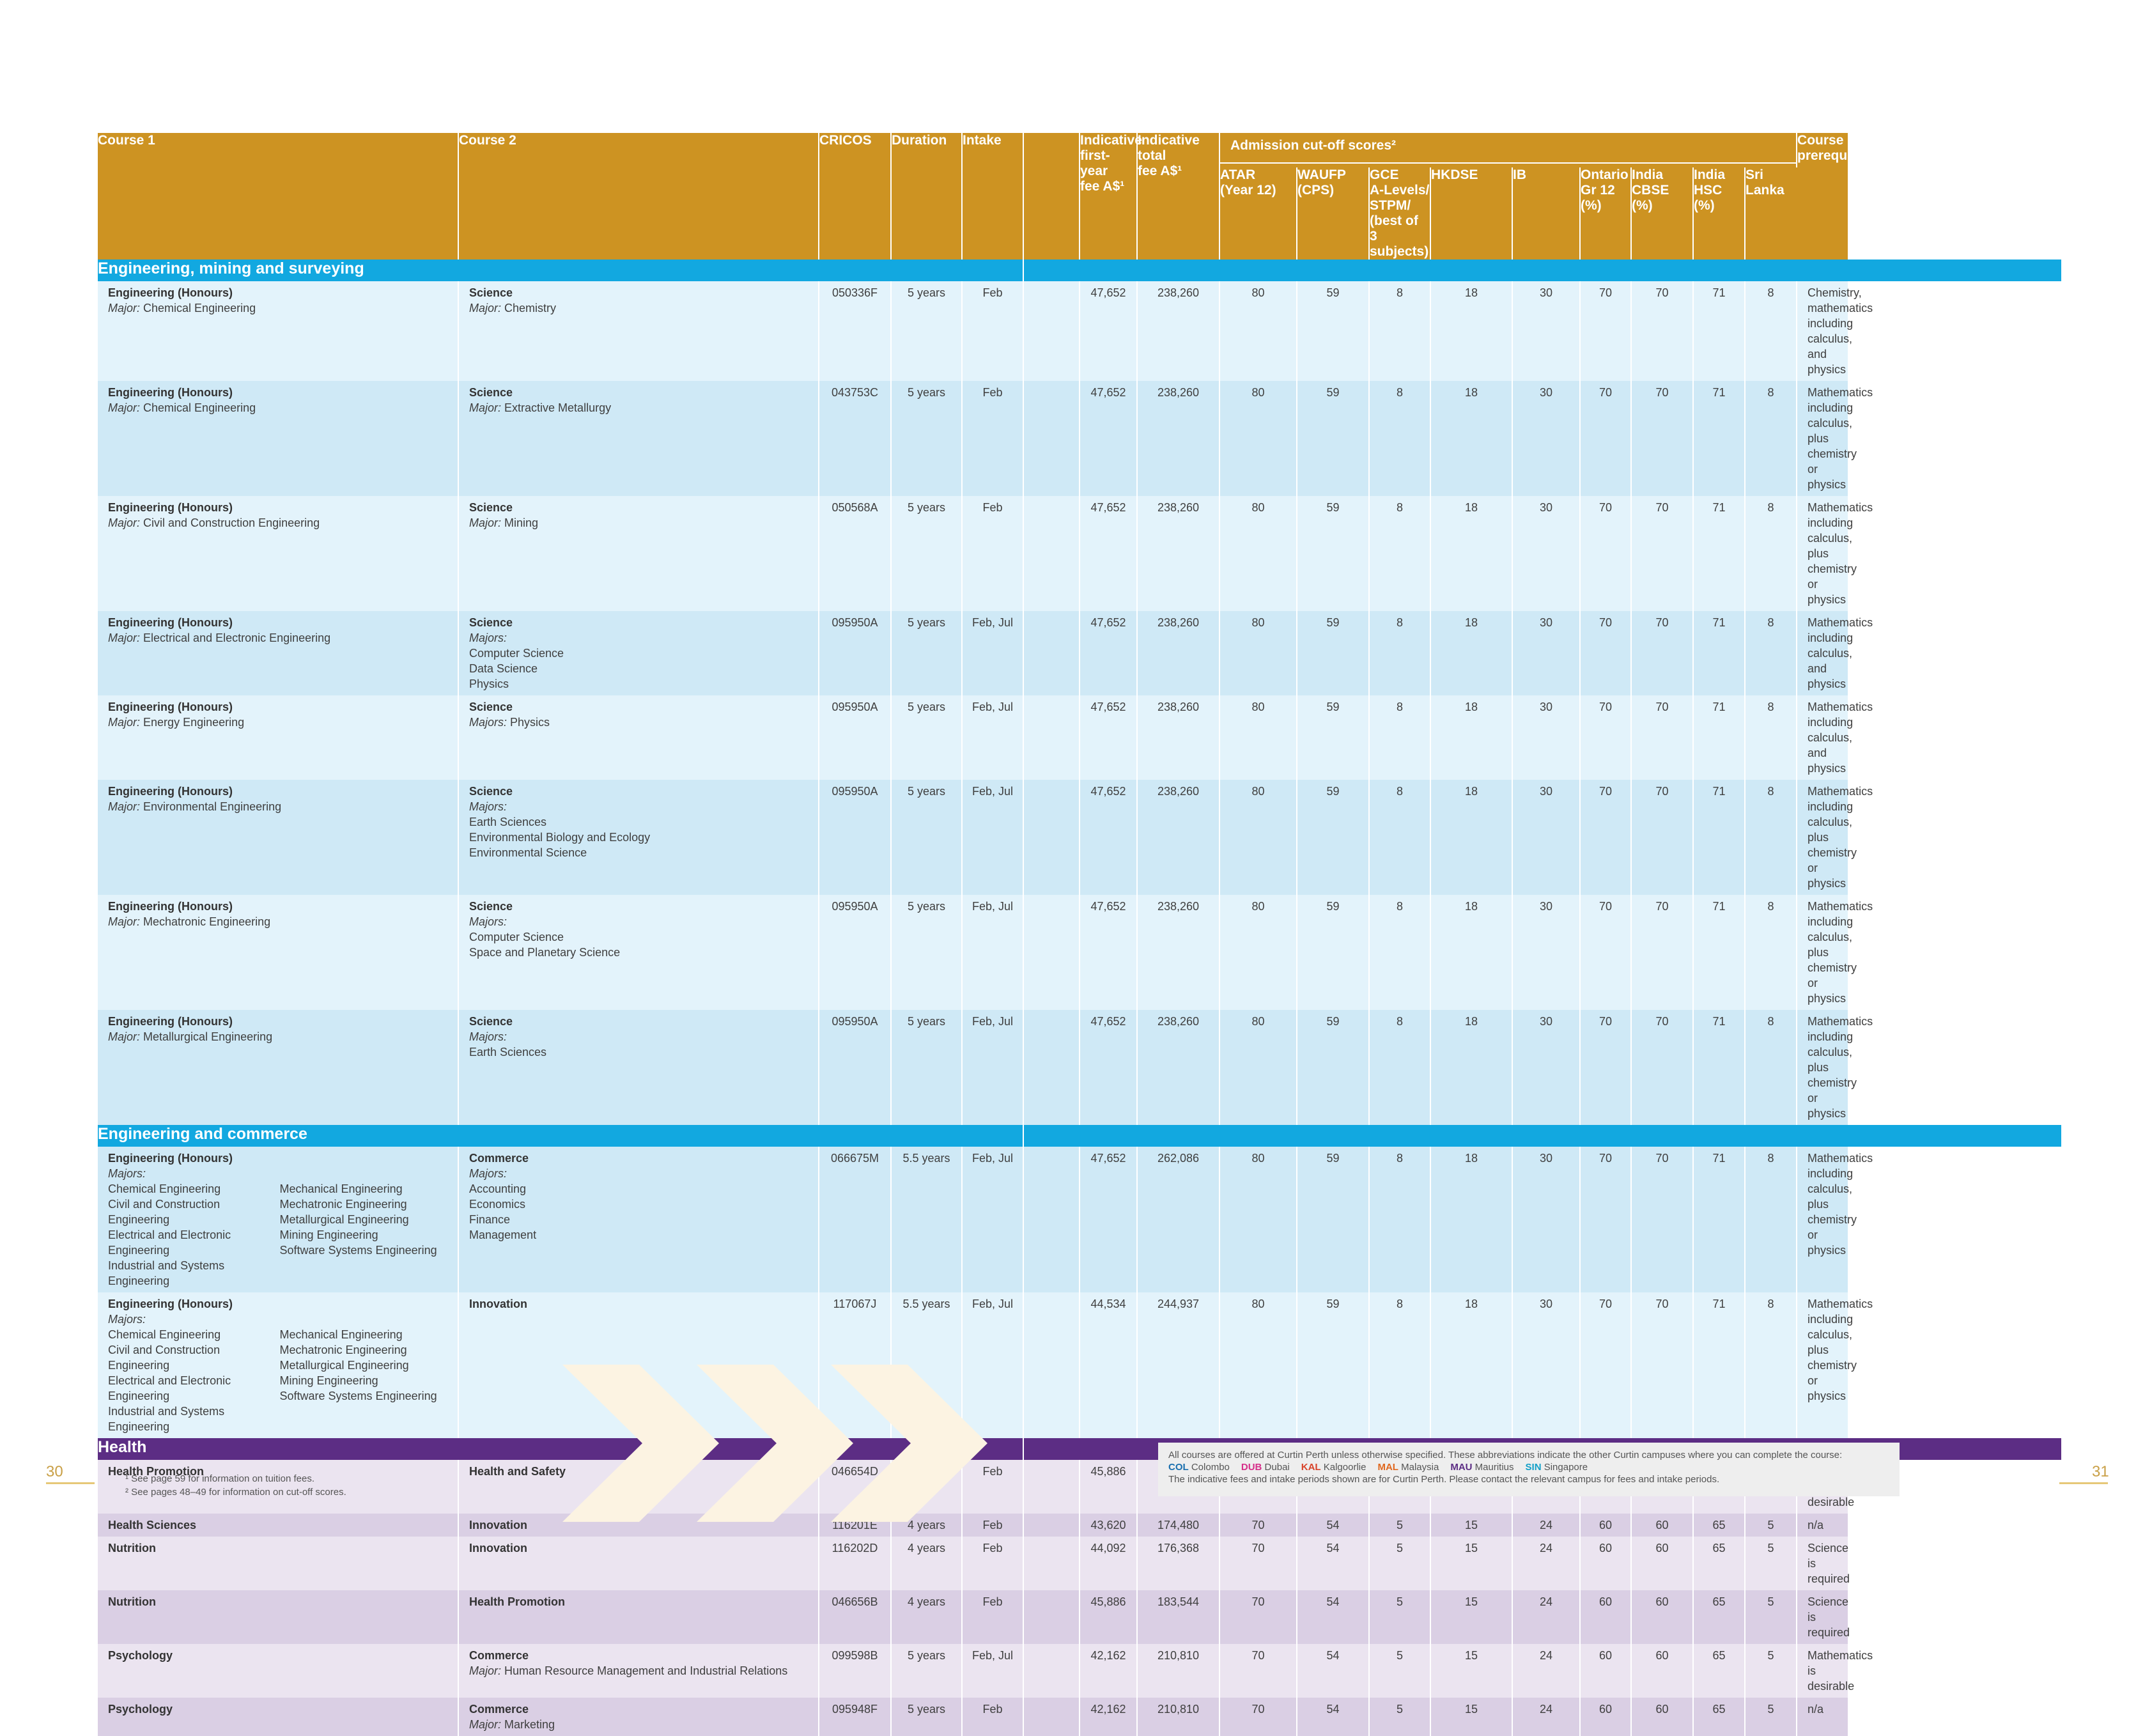 Image resolution: width=2152 pixels, height=1736 pixels. Describe the element at coordinates (1823, 1617) in the screenshot. I see `prereq-cell: Science is required` at that location.